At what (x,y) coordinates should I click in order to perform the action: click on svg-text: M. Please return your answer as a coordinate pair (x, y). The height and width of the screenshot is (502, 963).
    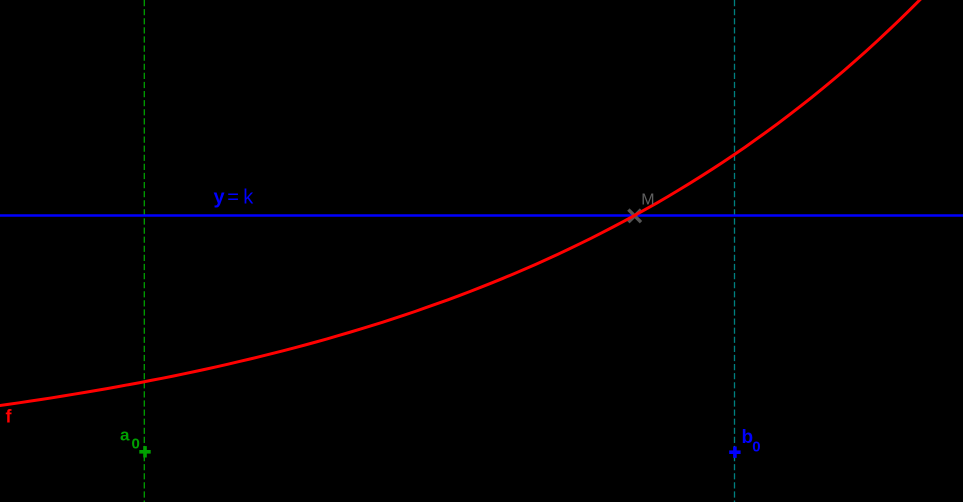
    Looking at the image, I should click on (647, 199).